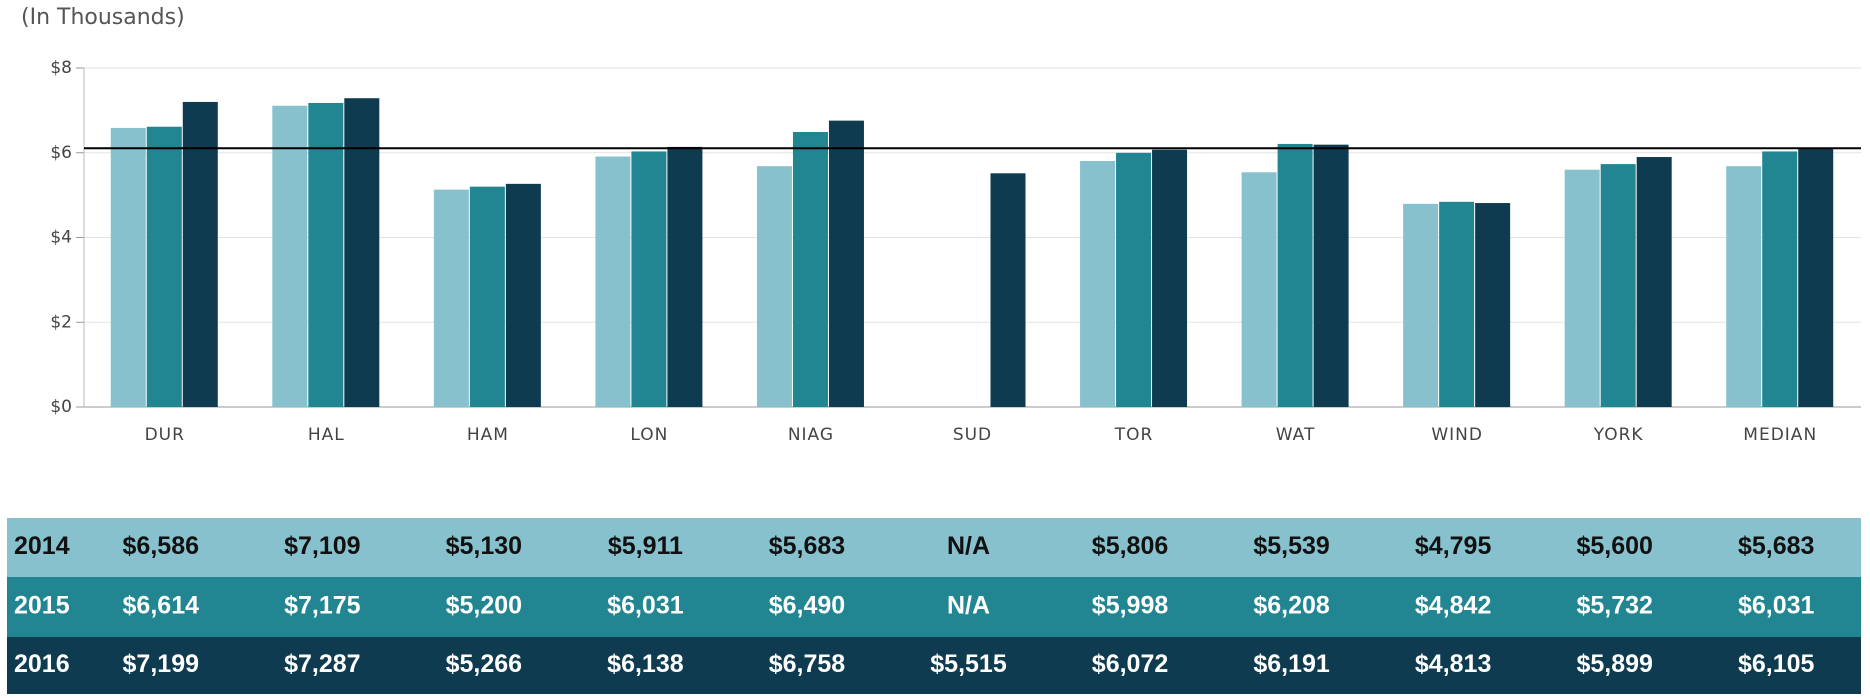 This screenshot has width=1870, height=698. I want to click on table-cell: $6,758, so click(807, 664).